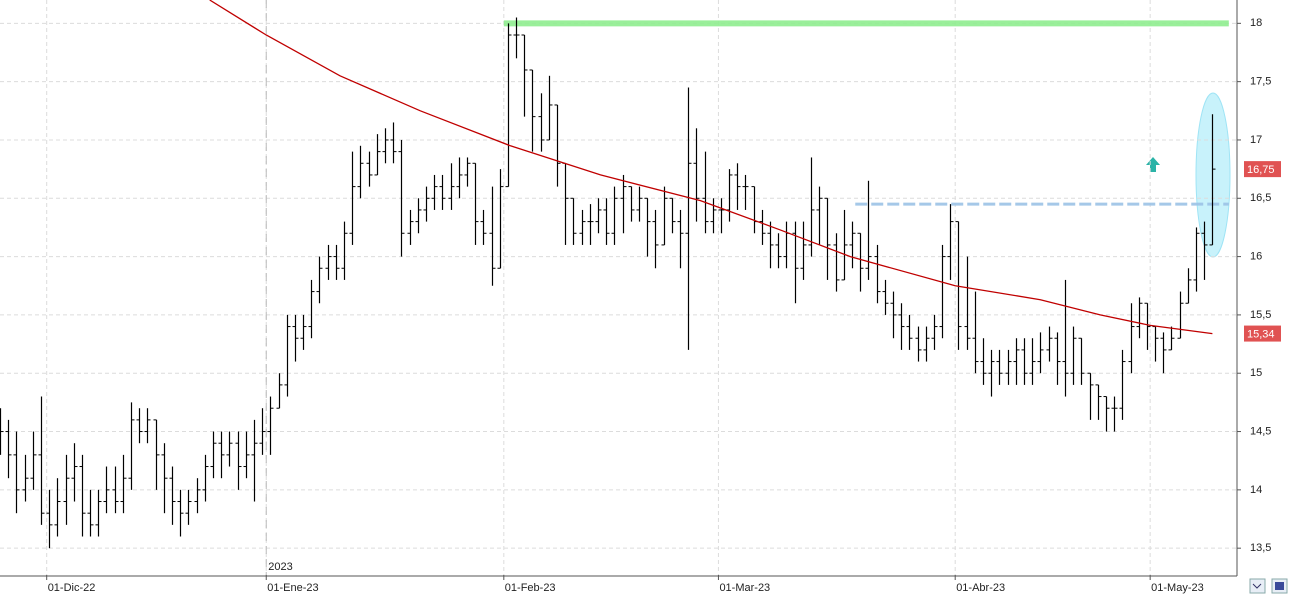  What do you see at coordinates (1279, 586) in the screenshot?
I see `save-icon` at bounding box center [1279, 586].